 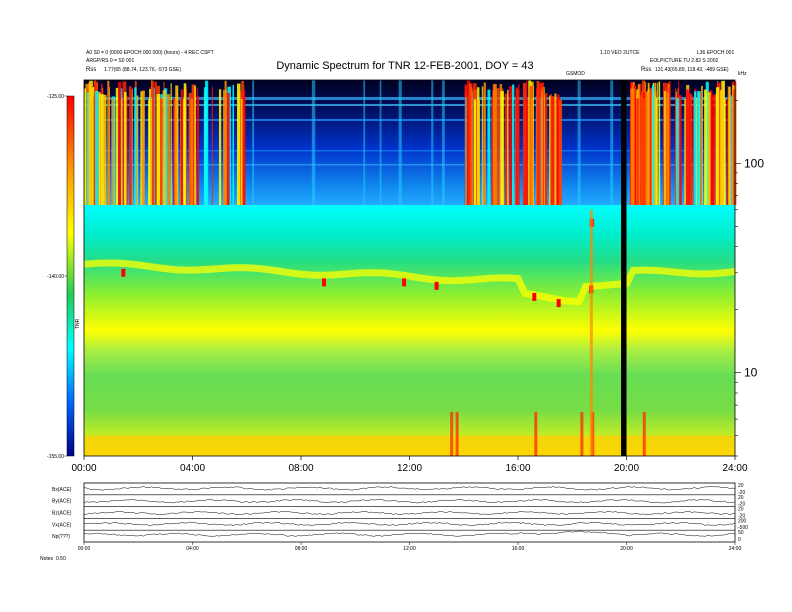 I want to click on header-right-top-b: L36 EPOCH 001, so click(x=715, y=53).